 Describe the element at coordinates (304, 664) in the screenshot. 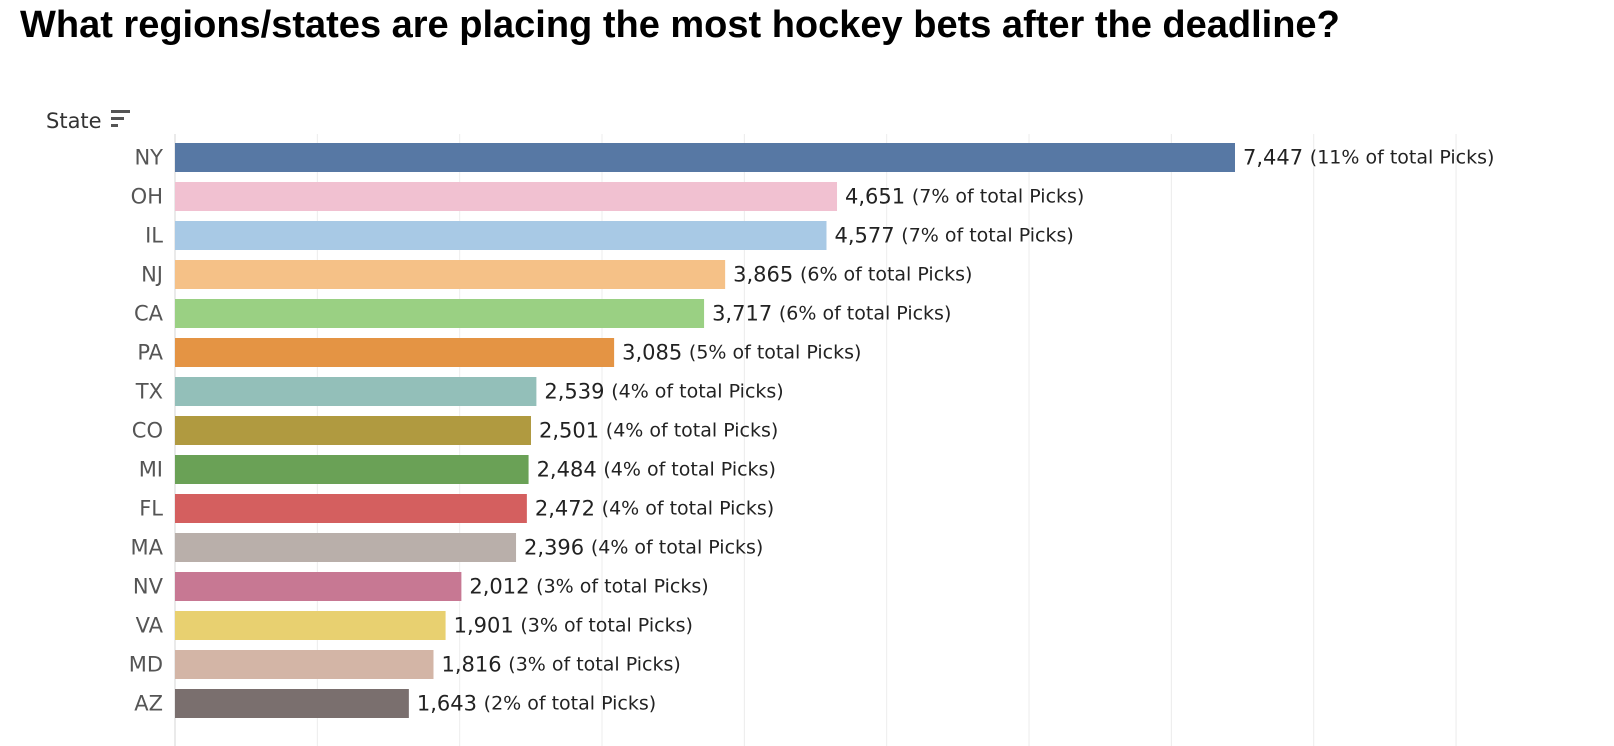

I see `bar-md` at that location.